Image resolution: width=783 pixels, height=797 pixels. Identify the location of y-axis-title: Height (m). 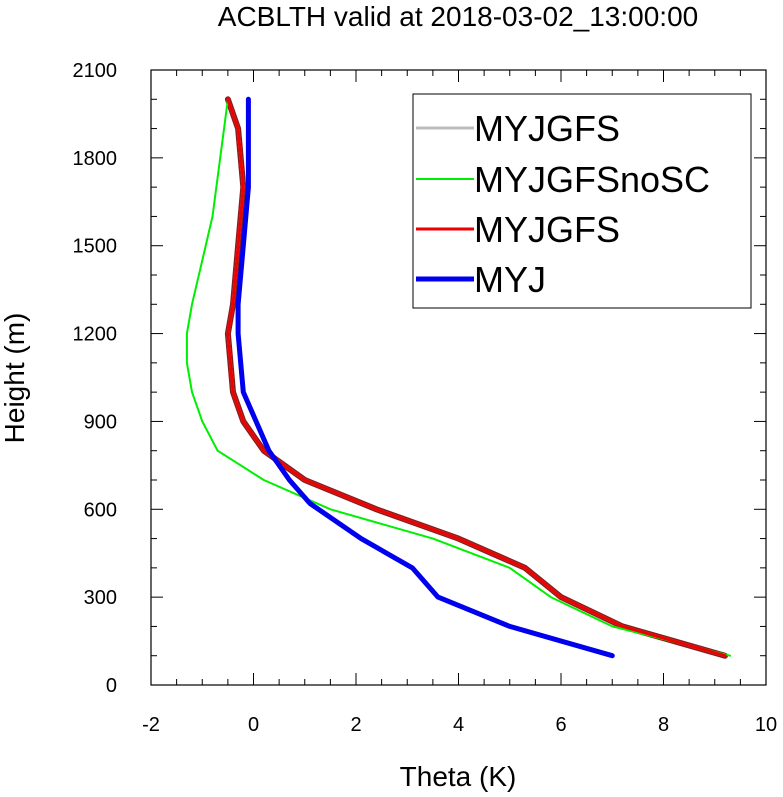
(15, 378).